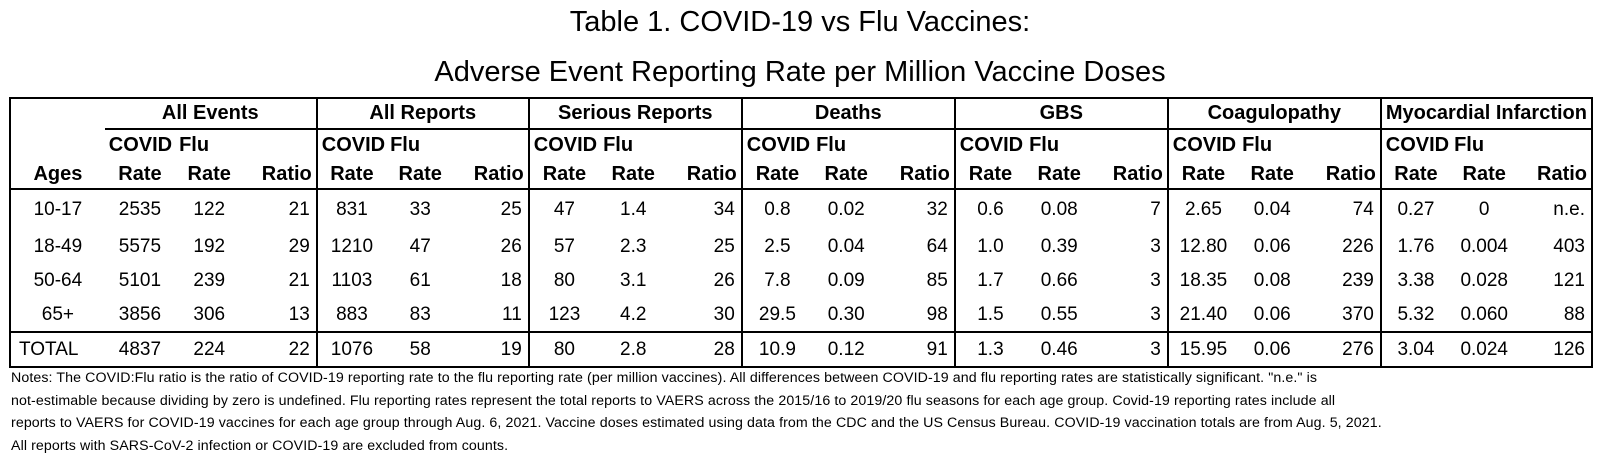 The image size is (1600, 466). What do you see at coordinates (937, 314) in the screenshot?
I see `ratio-cell: 98` at bounding box center [937, 314].